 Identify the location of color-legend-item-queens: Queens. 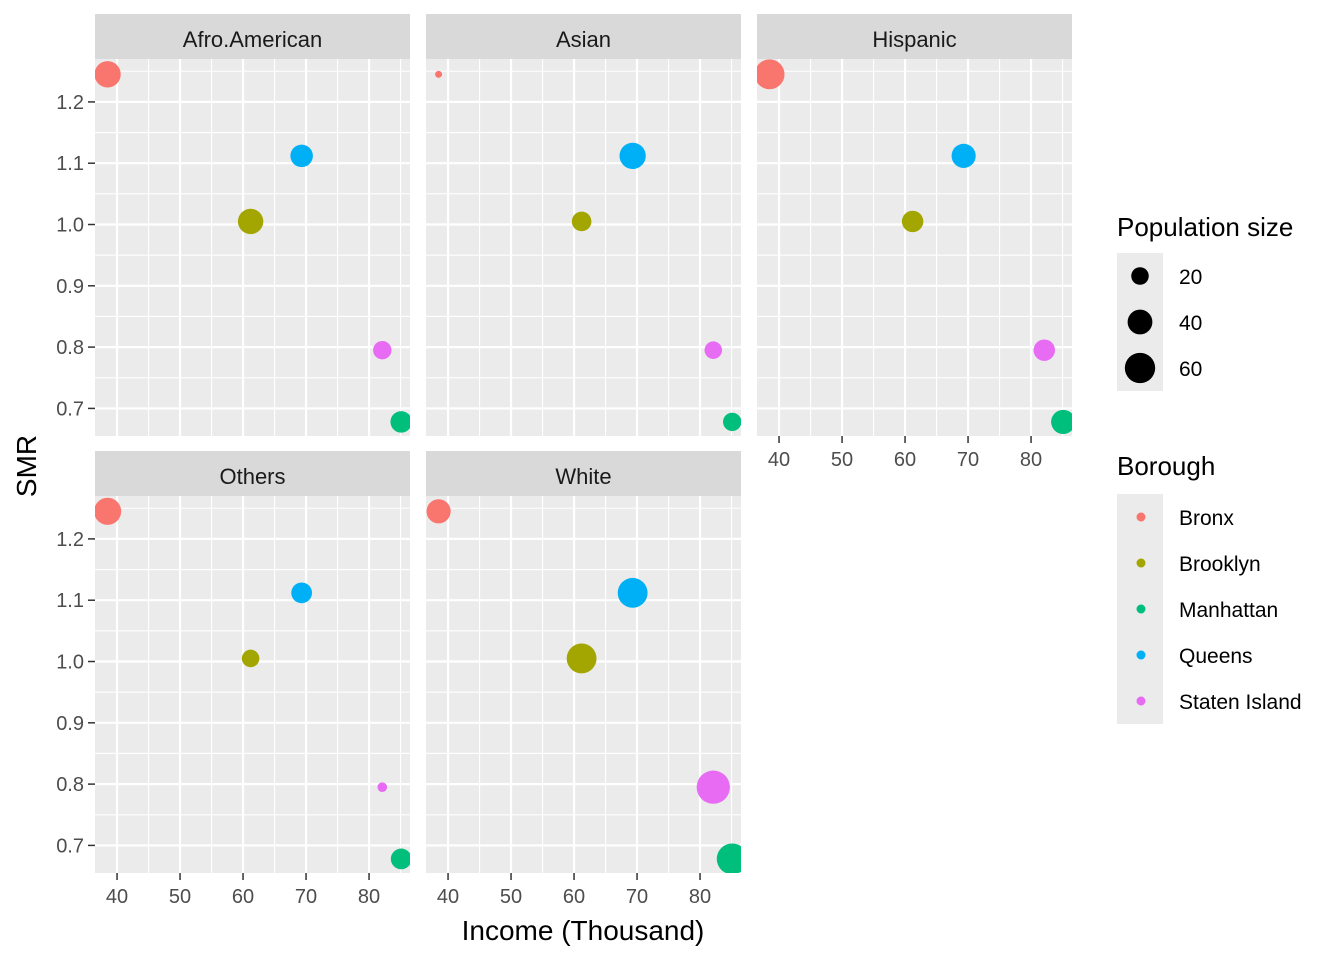
(1185, 655).